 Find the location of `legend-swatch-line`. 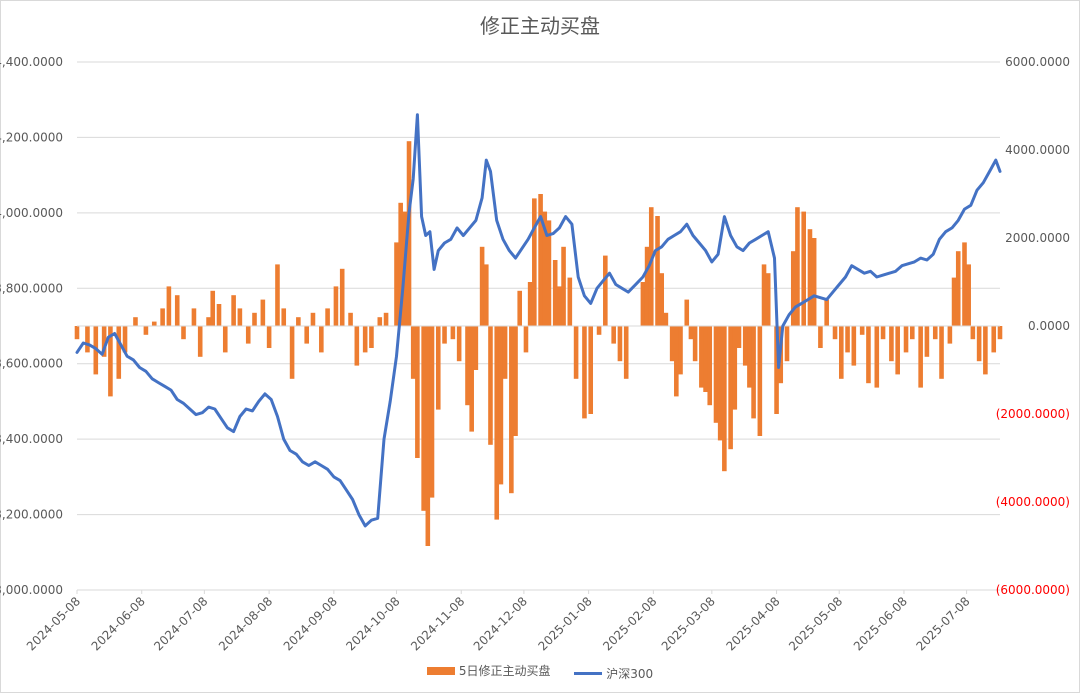

legend-swatch-line is located at coordinates (588, 673).